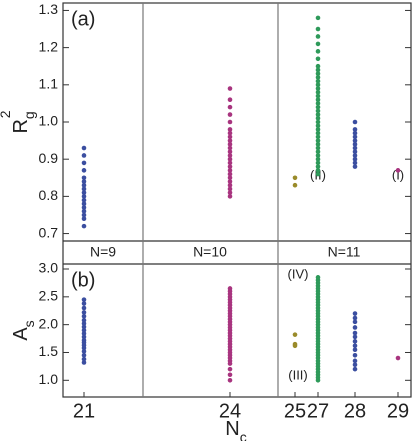  I want to click on y-axis-label-base: R, so click(21, 126).